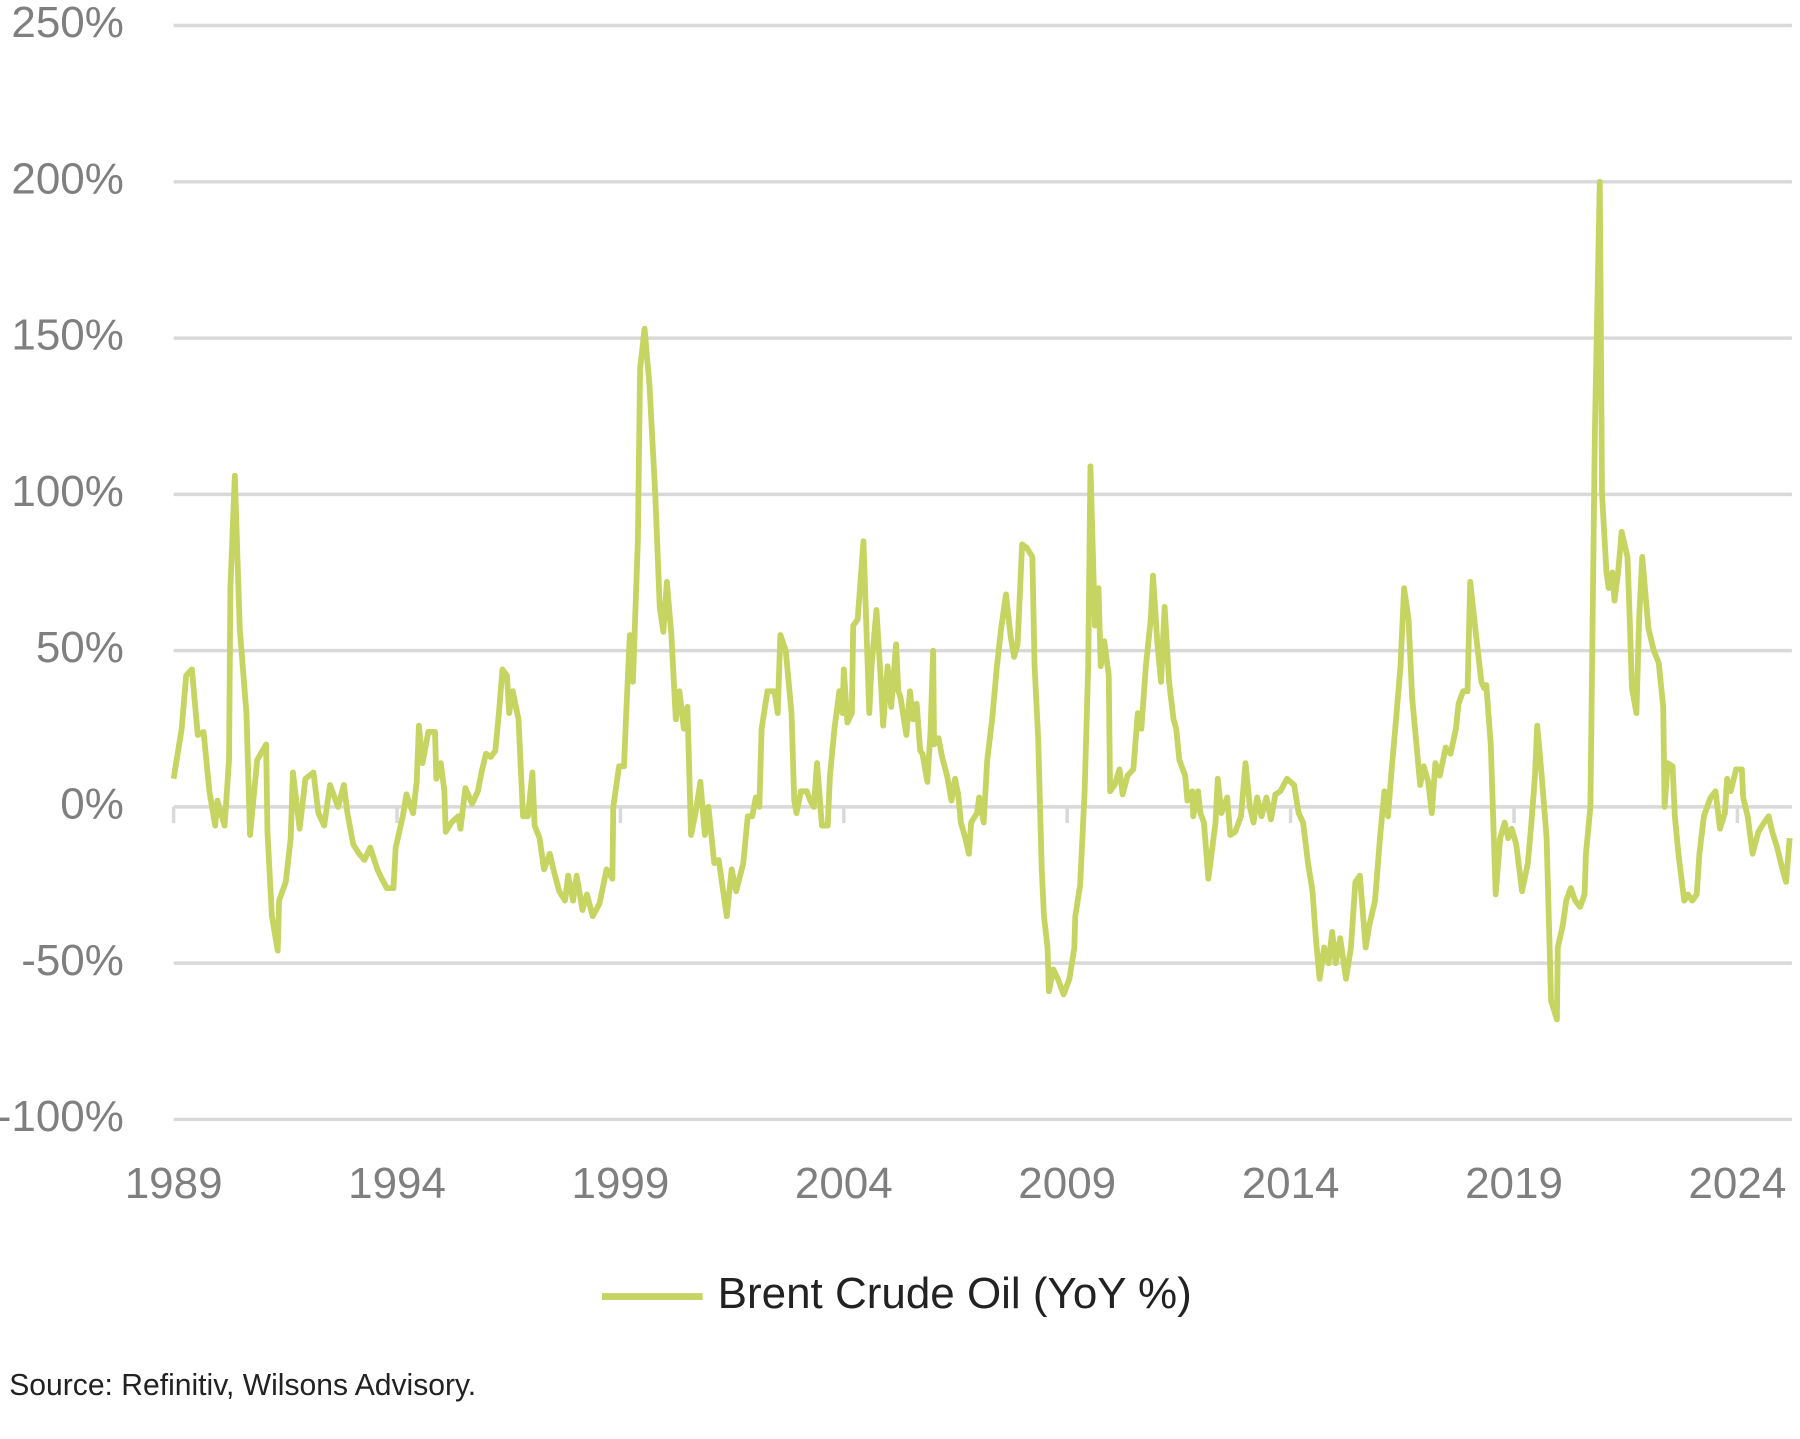 The image size is (1800, 1439). Describe the element at coordinates (1291, 1183) in the screenshot. I see `x-tick-label: 2014` at that location.